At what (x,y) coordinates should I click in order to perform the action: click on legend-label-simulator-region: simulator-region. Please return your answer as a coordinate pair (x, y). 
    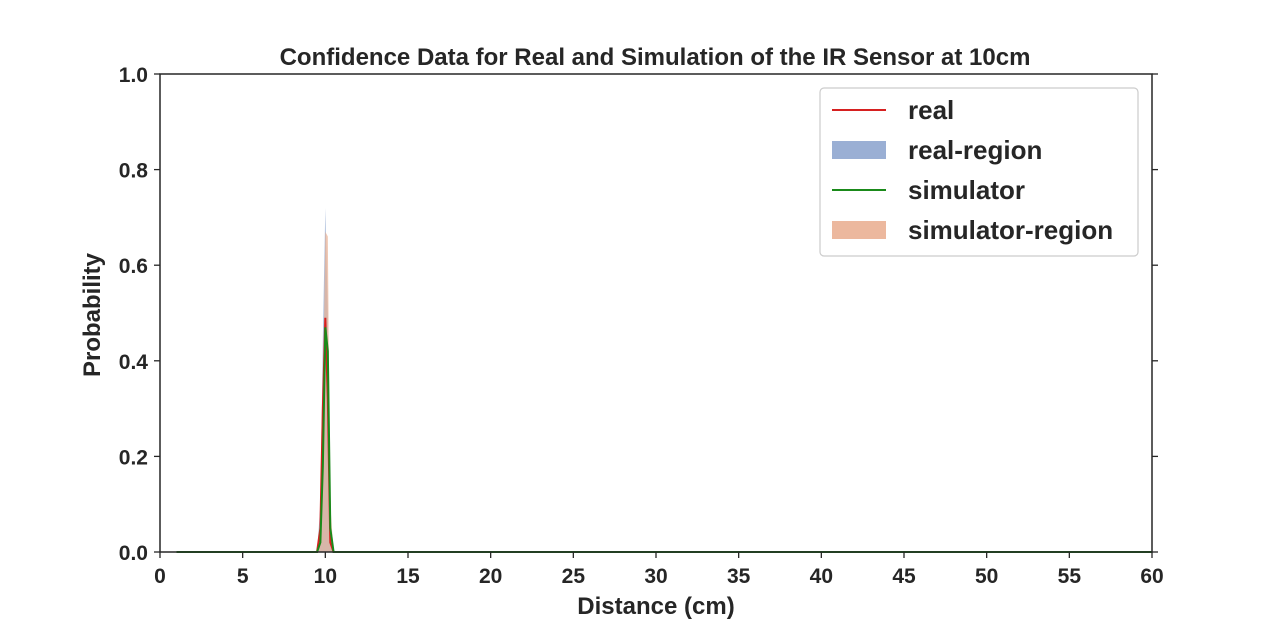
    Looking at the image, I should click on (1010, 230).